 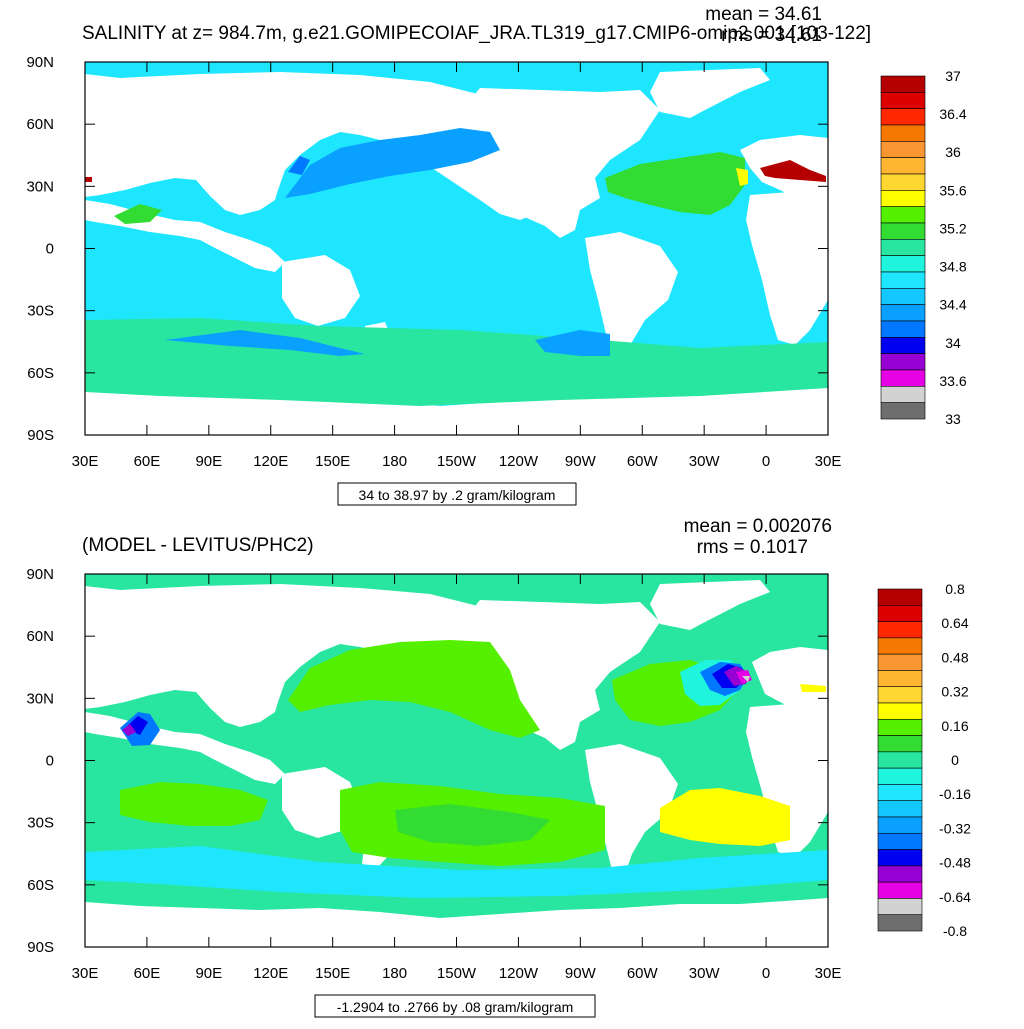 I want to click on bottom-colorbar-label: -0.8, so click(x=955, y=931).